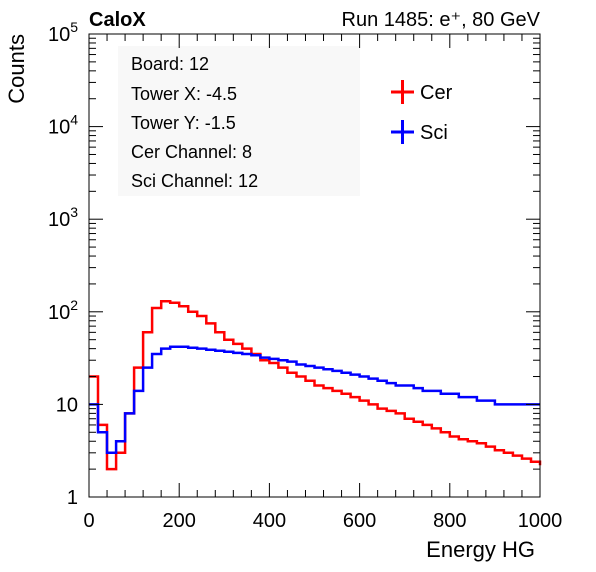  I want to click on x-tick-labels: 0 200 400 600 800 1000, so click(322, 521).